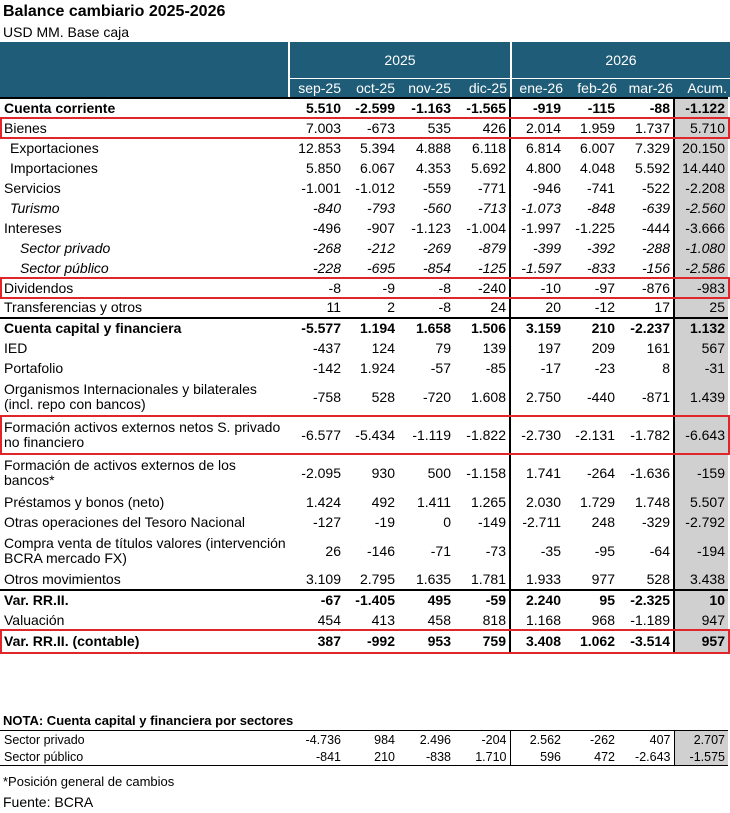 The height and width of the screenshot is (813, 730). I want to click on cell-value: 1.635, so click(426, 580).